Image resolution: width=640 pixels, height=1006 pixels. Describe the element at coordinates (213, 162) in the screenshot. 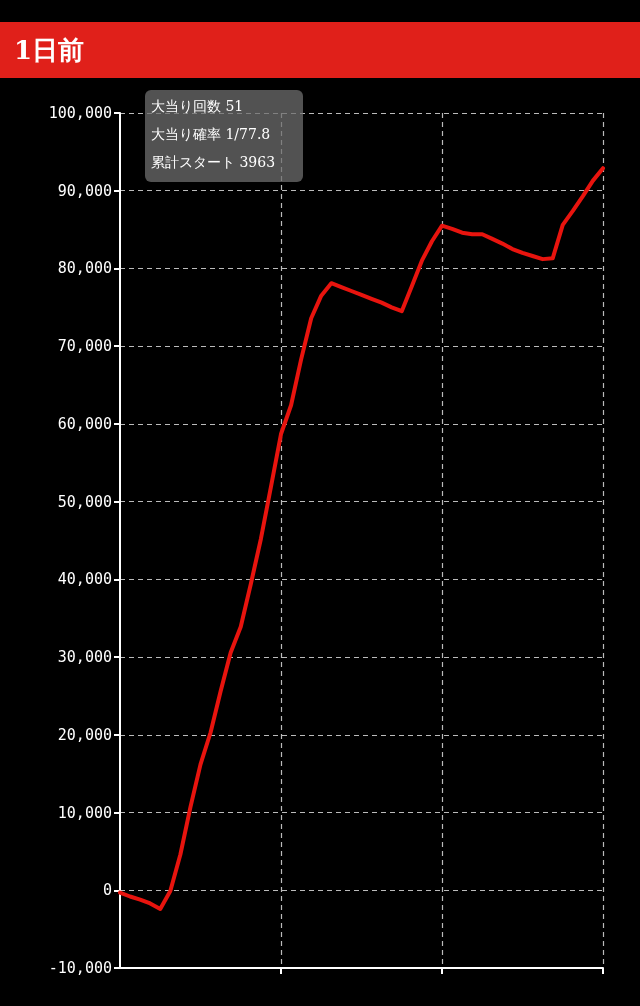

I see `annotation: 累計スタート 3963` at that location.